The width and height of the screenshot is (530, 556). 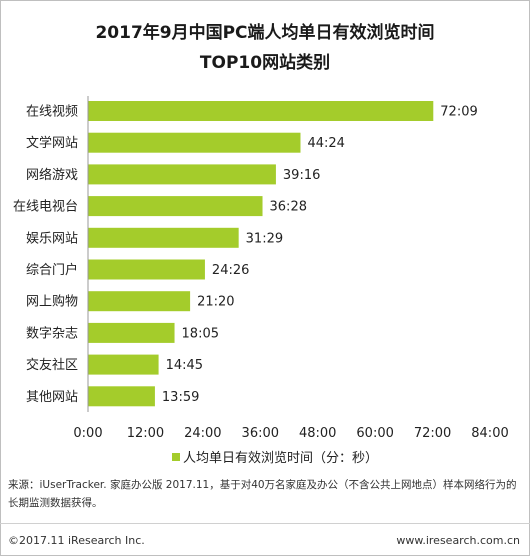 What do you see at coordinates (432, 433) in the screenshot?
I see `x-tick-label: 72:00` at bounding box center [432, 433].